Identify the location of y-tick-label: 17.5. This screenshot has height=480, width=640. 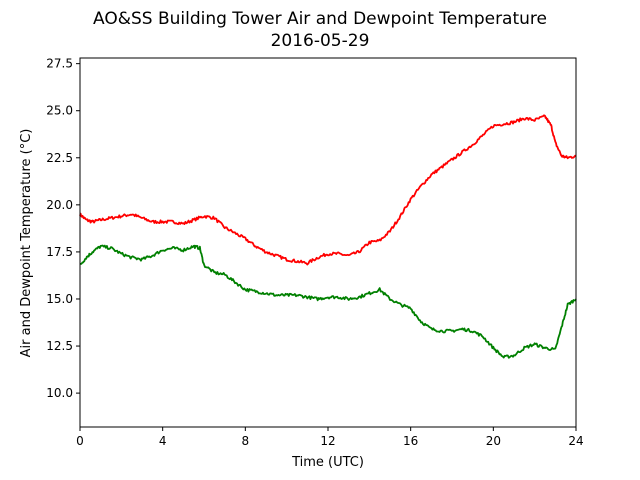
(59, 252).